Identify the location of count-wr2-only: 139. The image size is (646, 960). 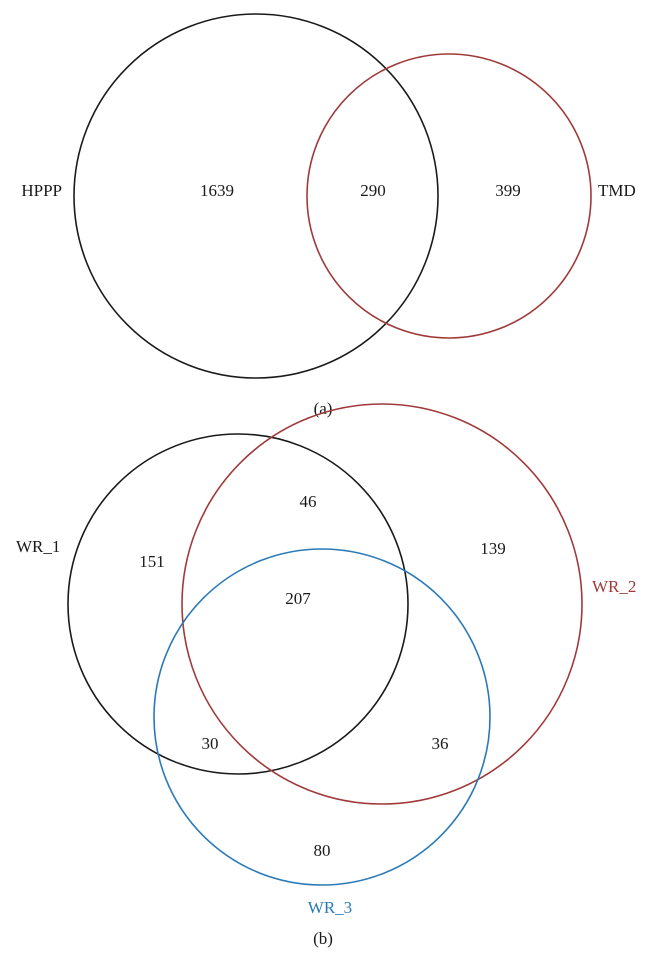
(493, 548).